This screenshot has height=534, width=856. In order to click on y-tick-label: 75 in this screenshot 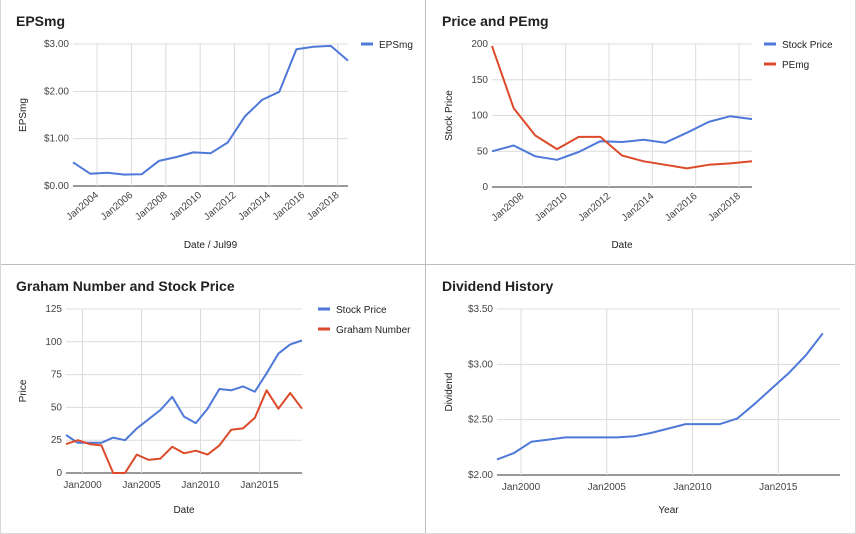, I will do `click(57, 375)`.